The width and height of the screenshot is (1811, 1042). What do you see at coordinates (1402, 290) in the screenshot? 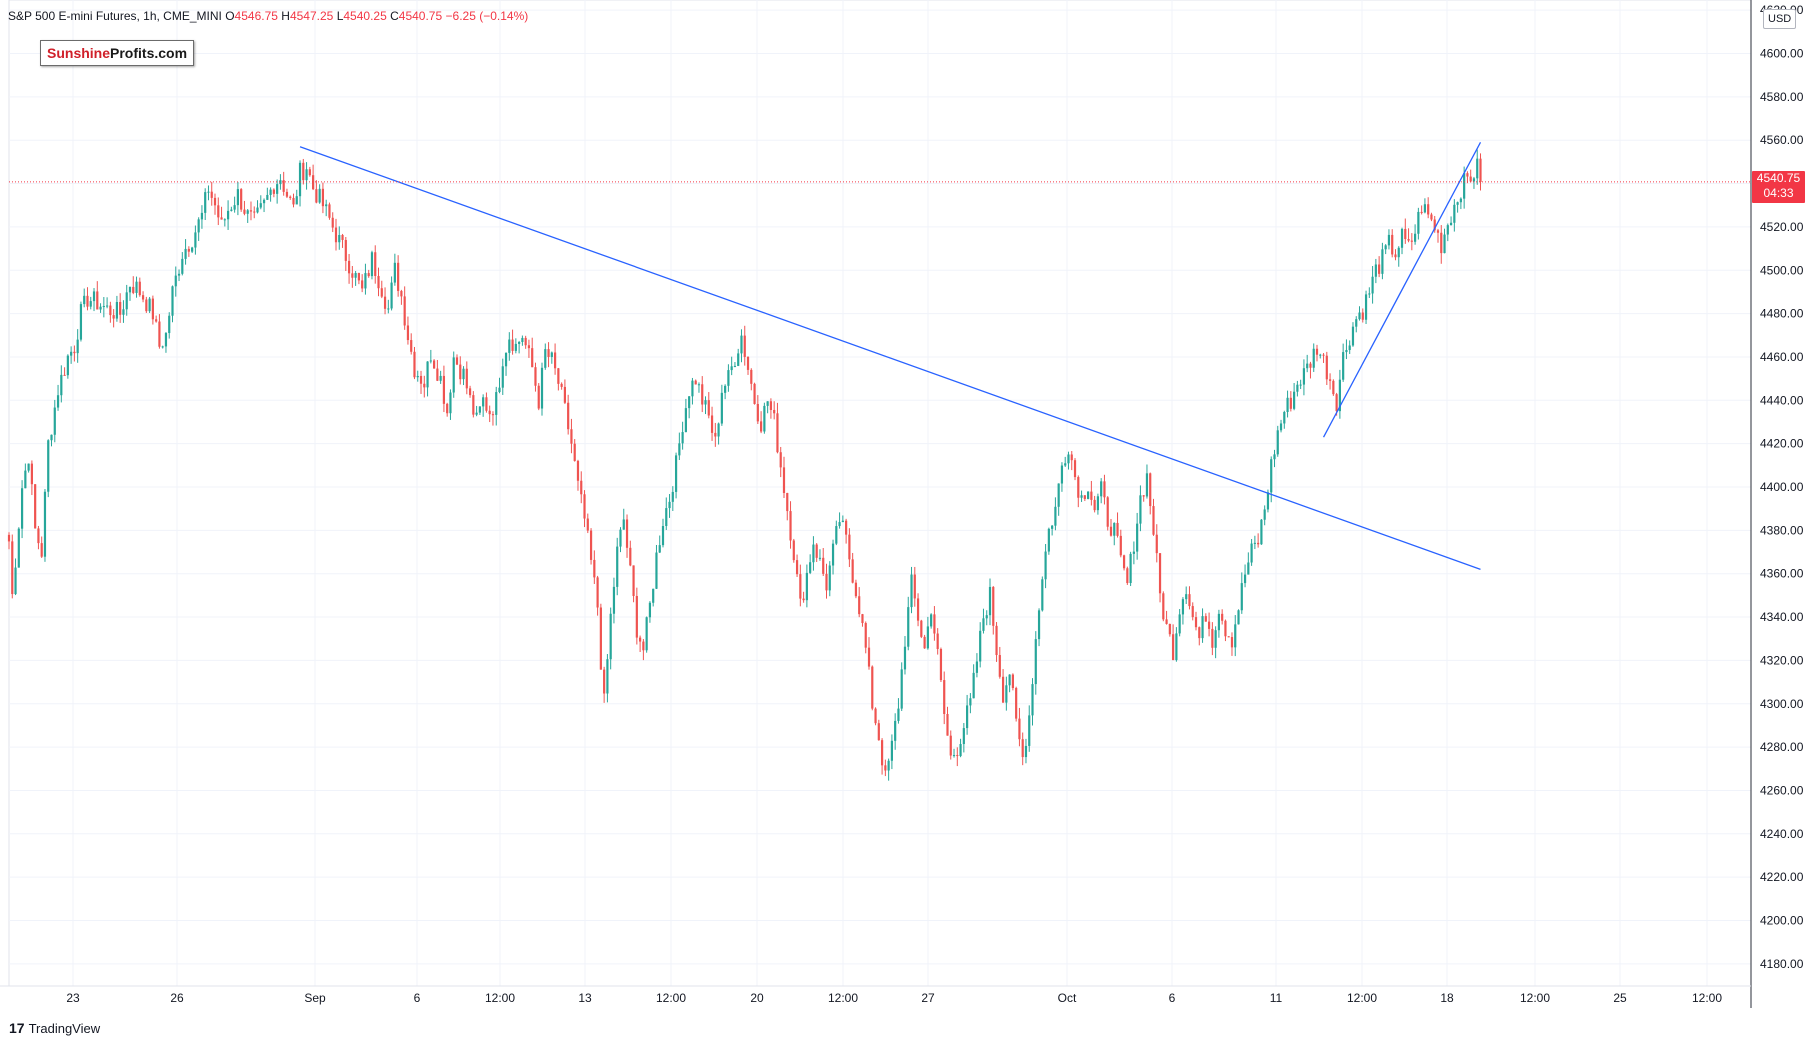
I see `trendline` at bounding box center [1402, 290].